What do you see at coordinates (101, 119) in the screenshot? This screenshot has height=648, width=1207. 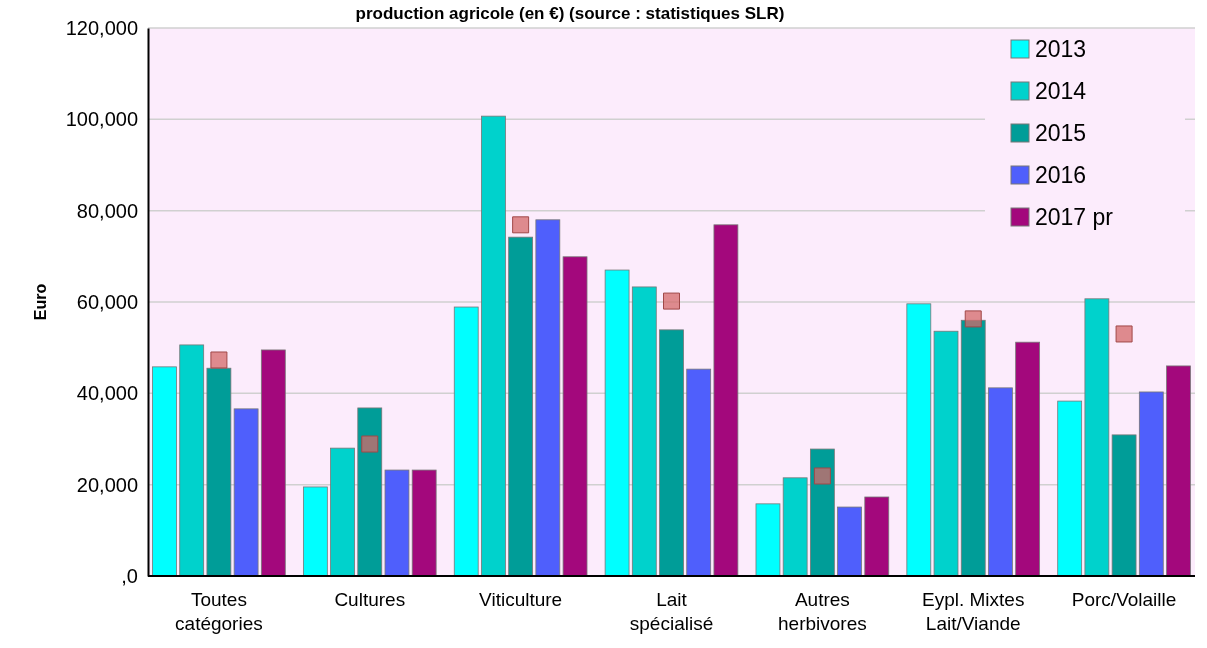 I see `y-tick-label: 100,000` at bounding box center [101, 119].